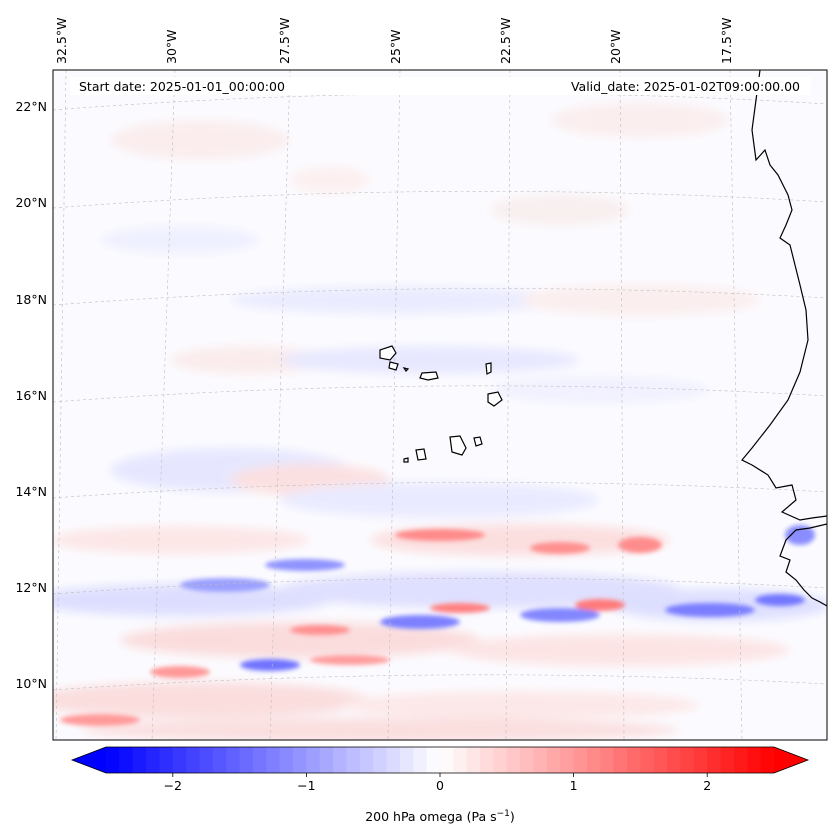 This screenshot has width=837, height=839. What do you see at coordinates (31, 587) in the screenshot?
I see `lat-label: 12°N` at bounding box center [31, 587].